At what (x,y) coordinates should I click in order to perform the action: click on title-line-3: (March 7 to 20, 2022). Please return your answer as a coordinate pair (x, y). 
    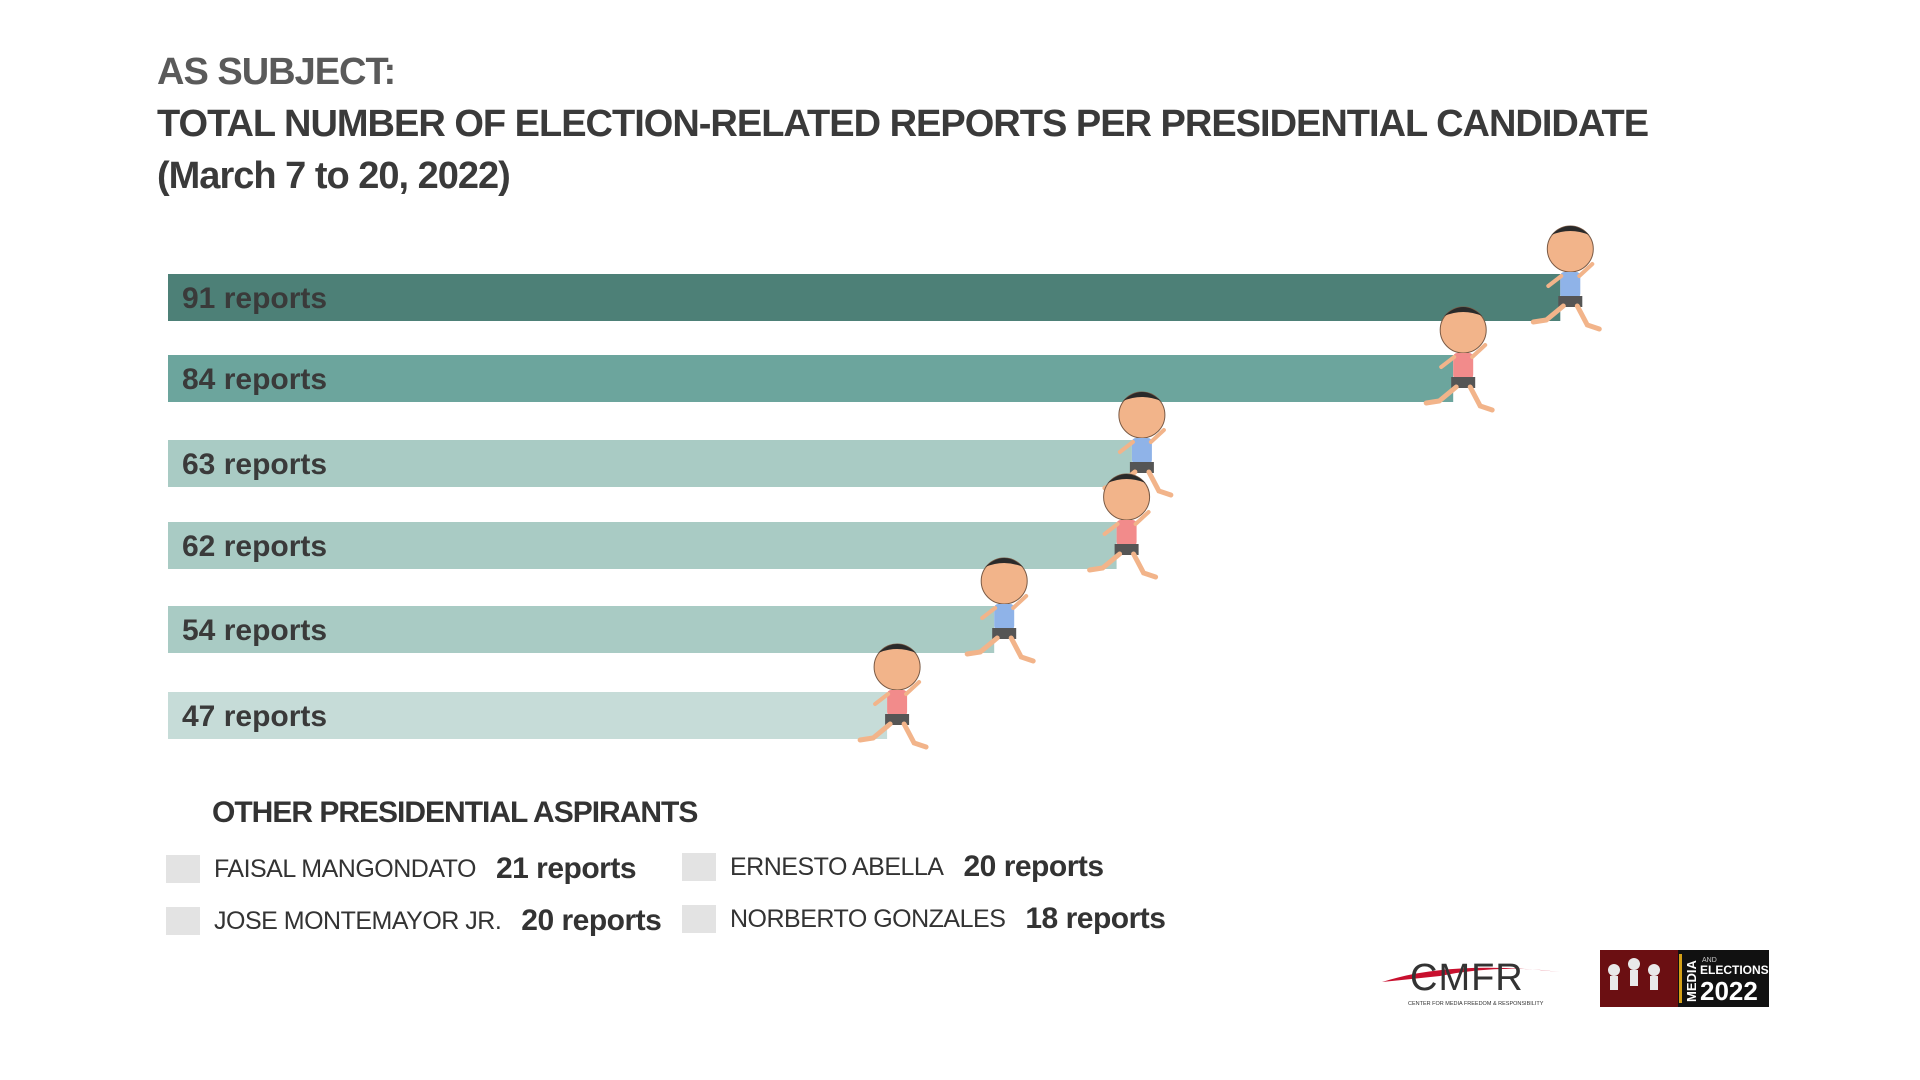
    Looking at the image, I should click on (334, 176).